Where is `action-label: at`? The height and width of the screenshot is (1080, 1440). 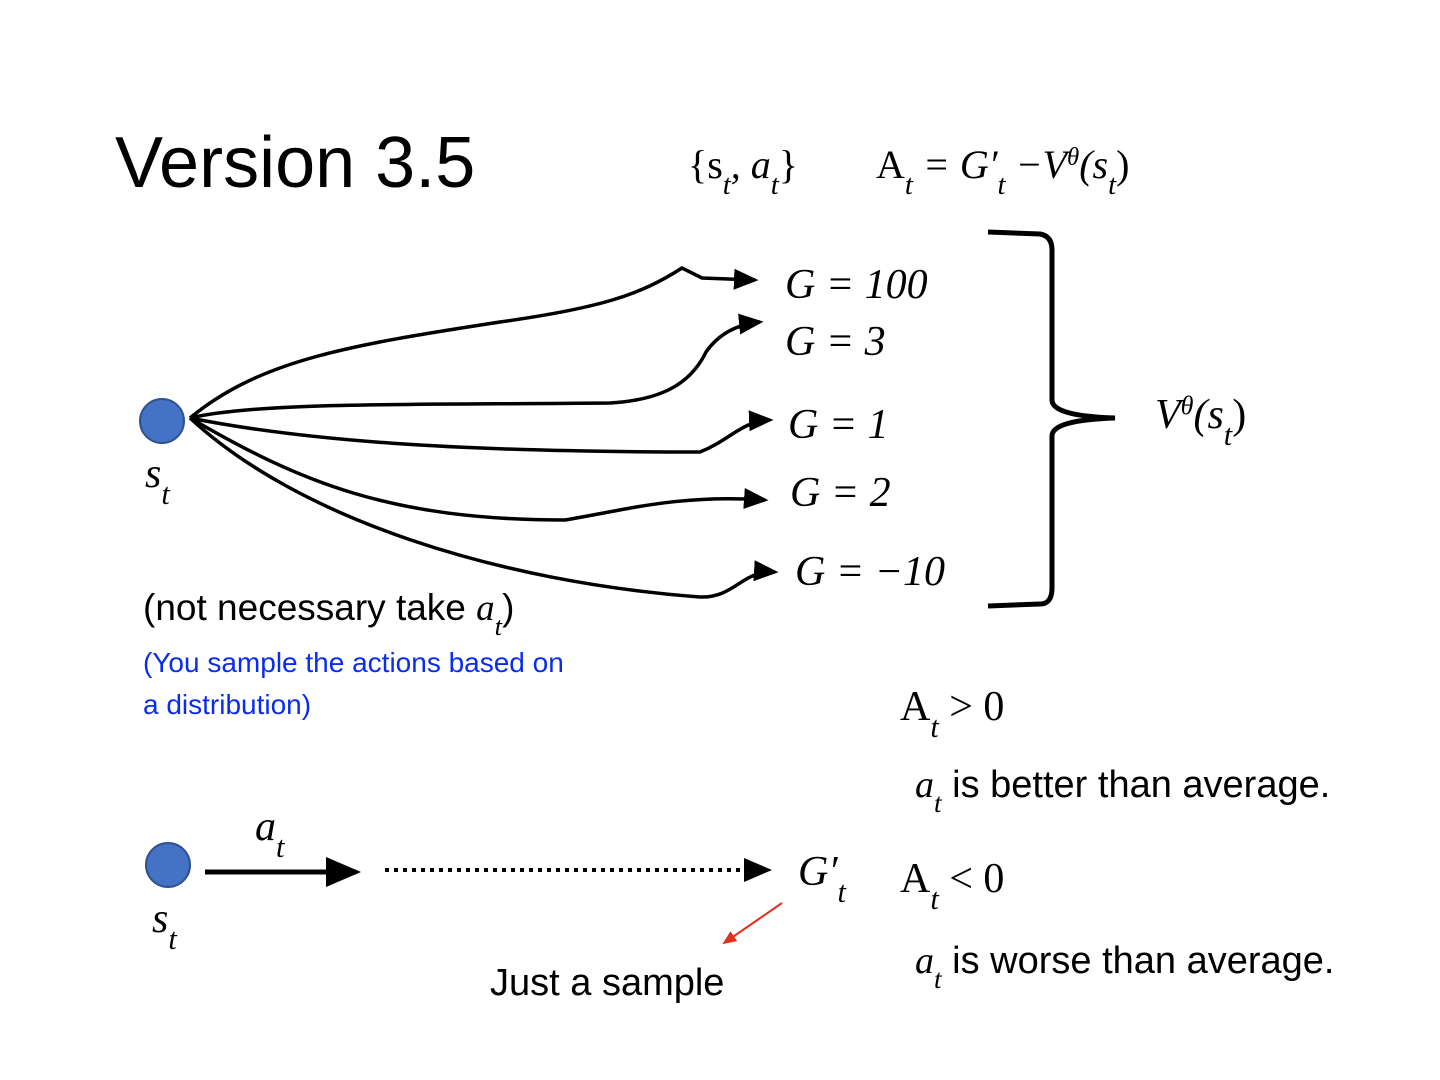
action-label: at is located at coordinates (270, 834).